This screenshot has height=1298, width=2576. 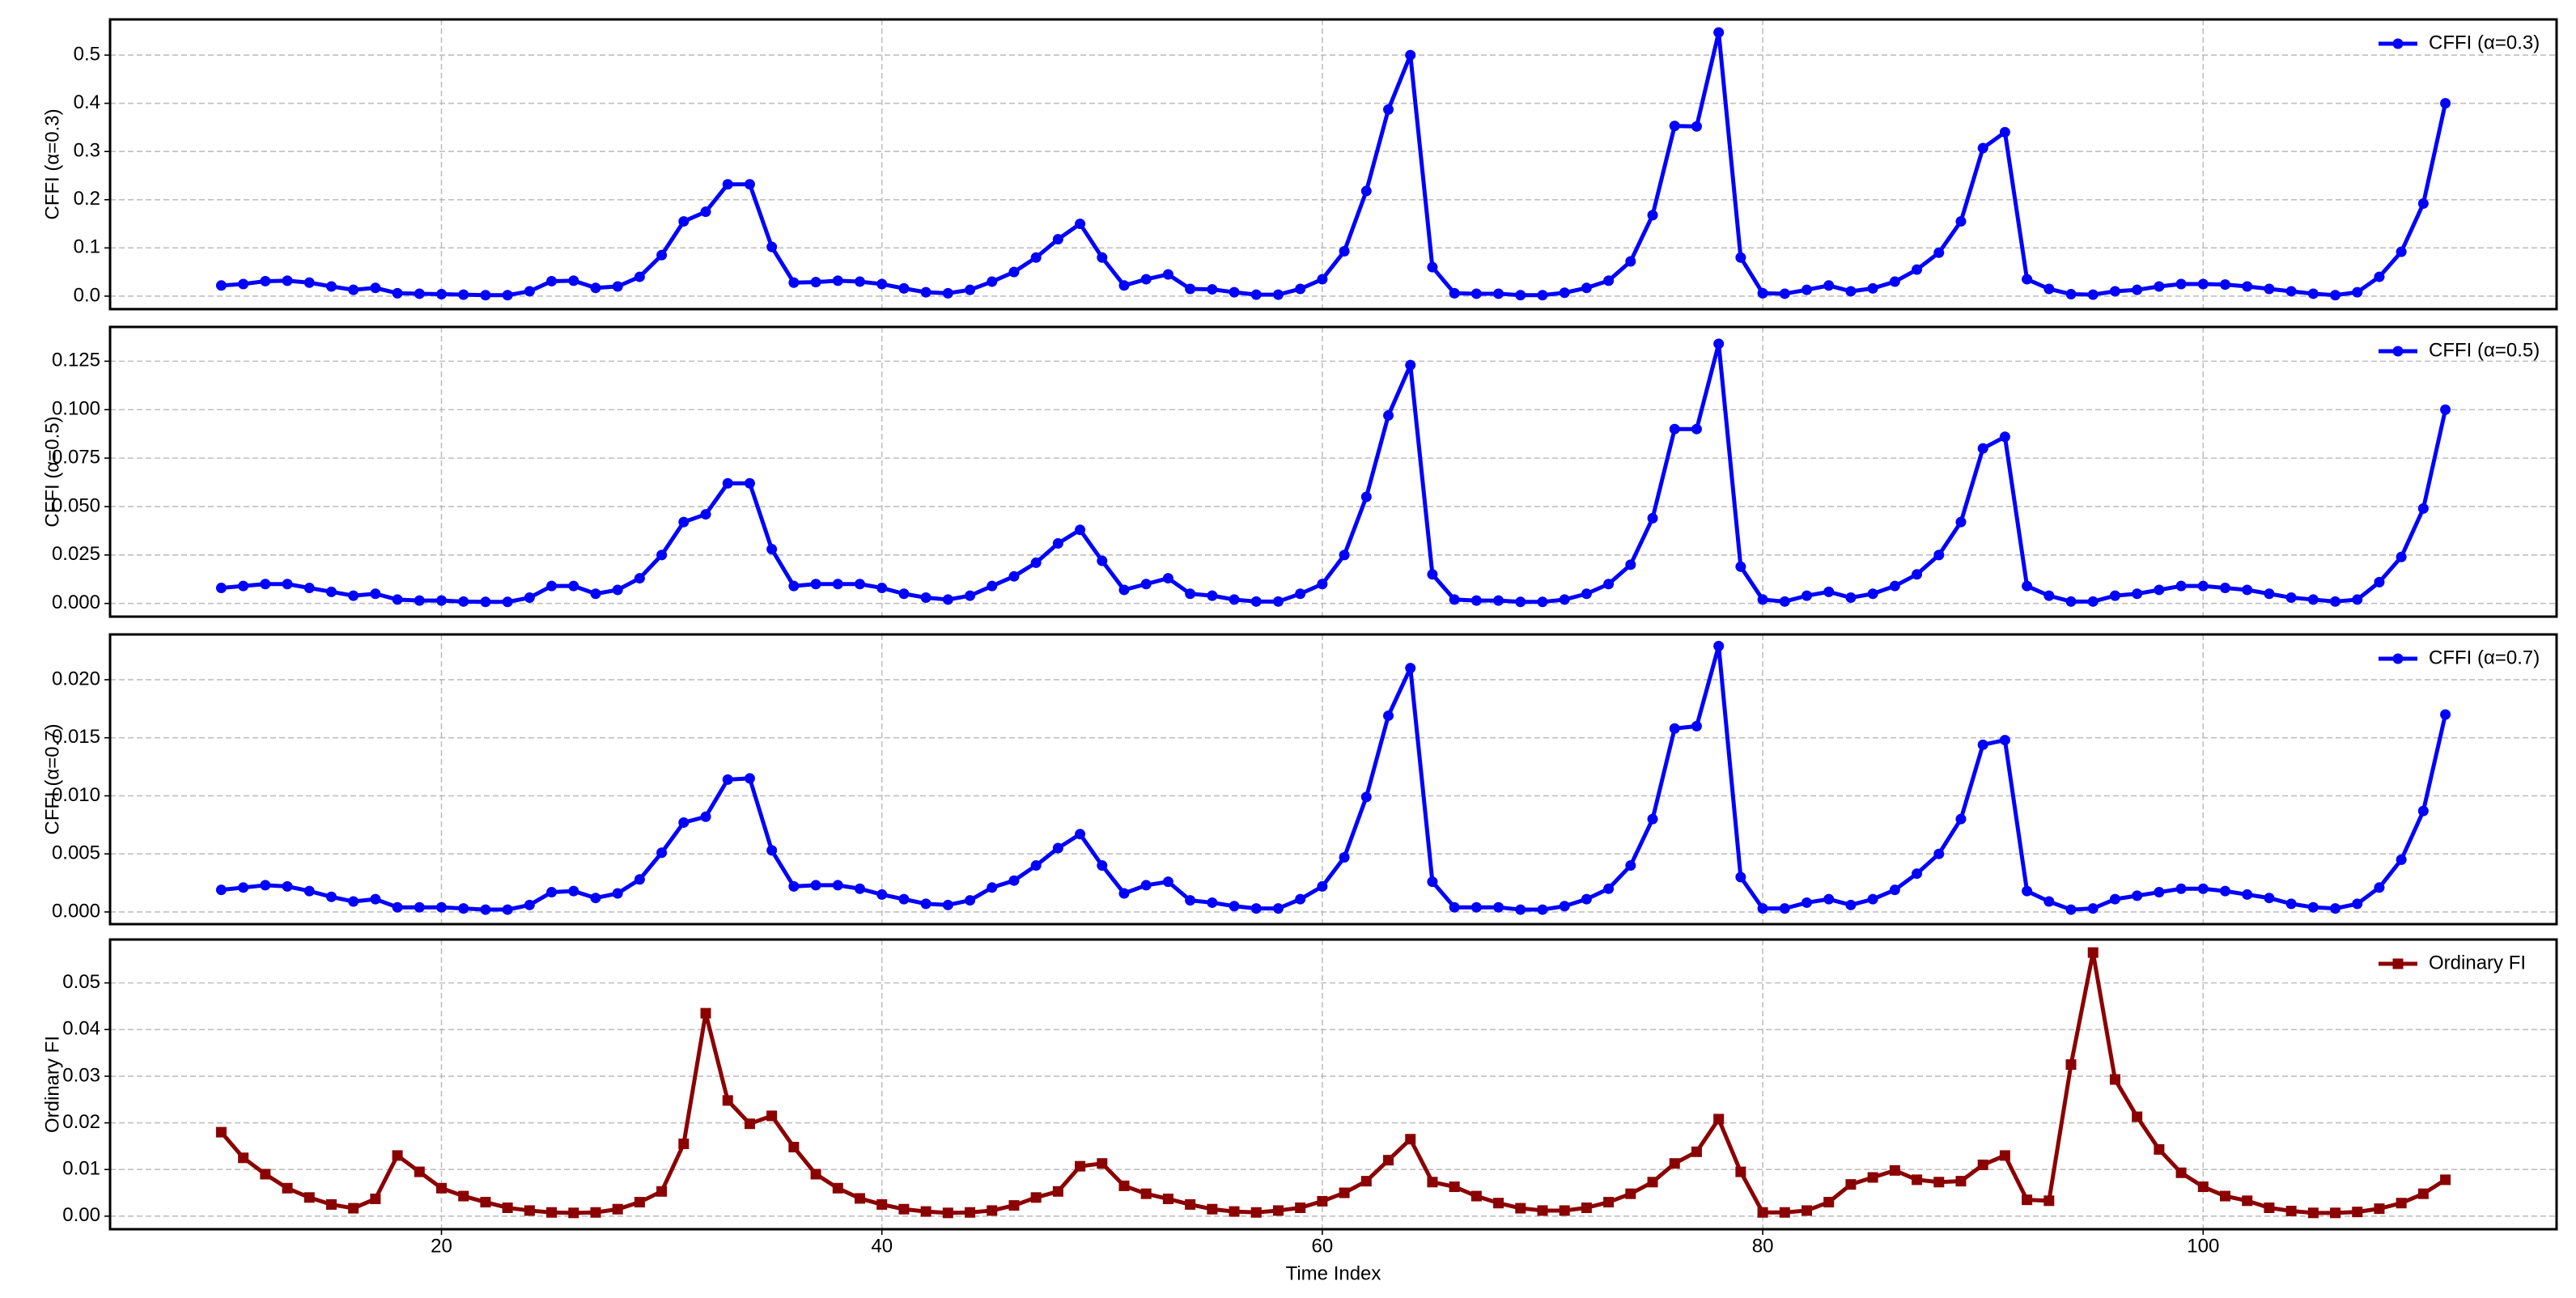 I want to click on y-tick-label: 0.3, so click(x=87, y=151).